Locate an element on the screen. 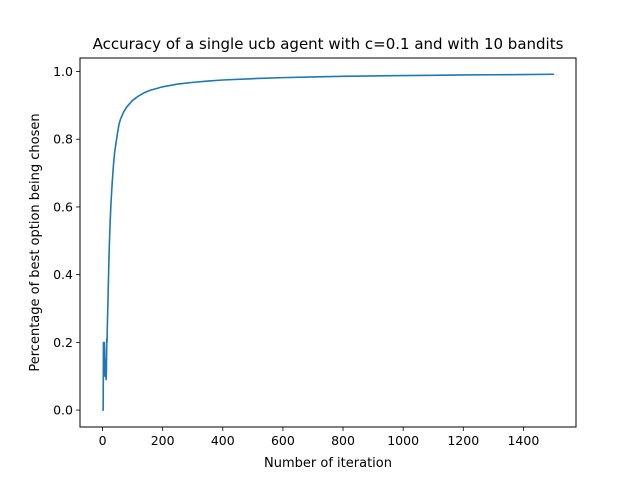 The image size is (640, 480). x-tick-label: 200 is located at coordinates (163, 440).